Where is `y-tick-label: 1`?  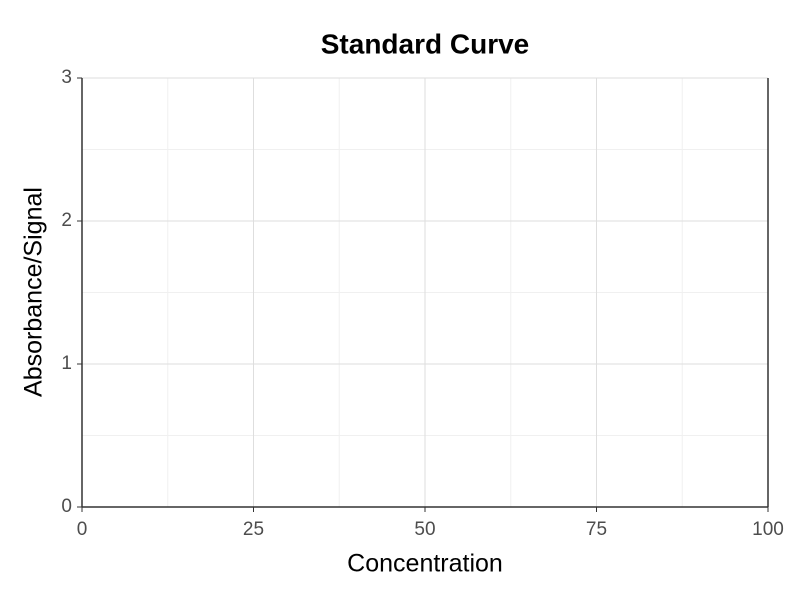 y-tick-label: 1 is located at coordinates (66, 363).